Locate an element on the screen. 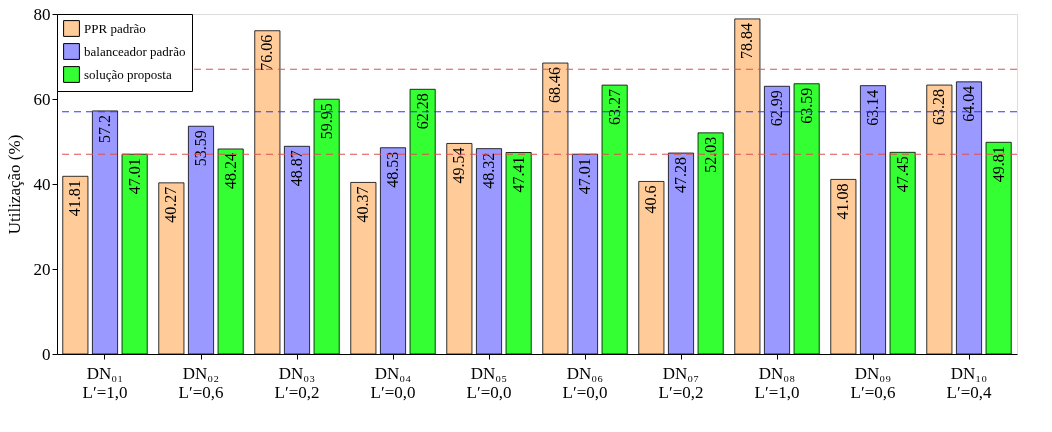  x-tick-label: DN₀₃ L′=0,2 is located at coordinates (297, 382).